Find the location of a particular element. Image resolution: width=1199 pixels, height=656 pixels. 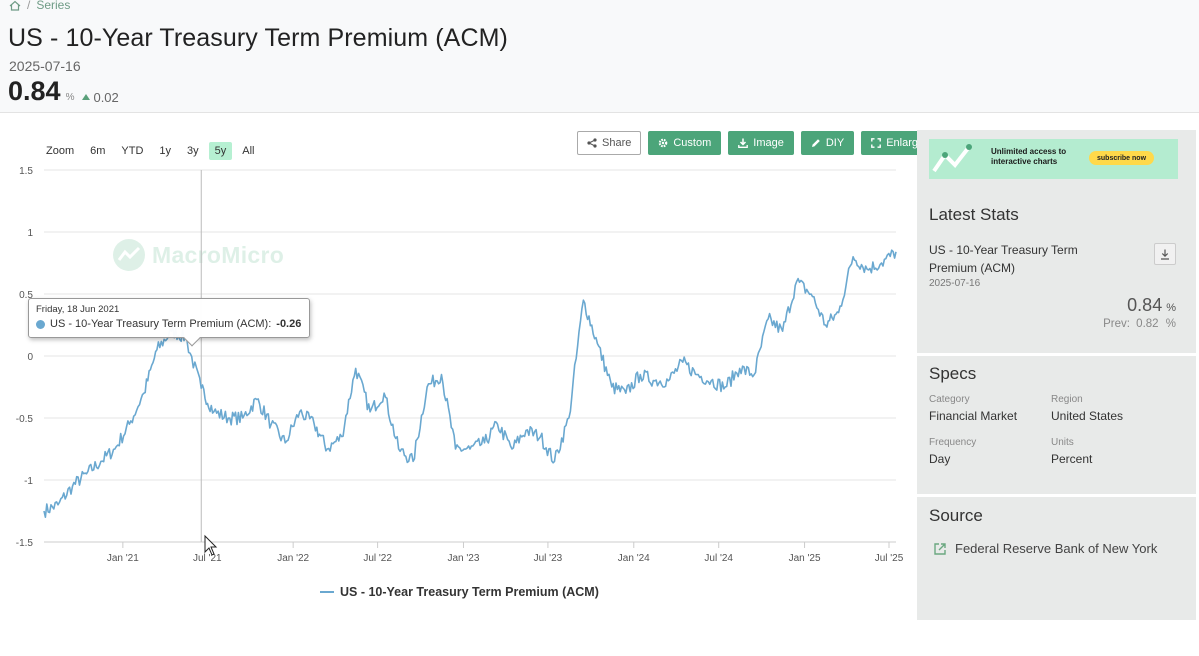

y-tick-label: 1.5 is located at coordinates (26, 171).